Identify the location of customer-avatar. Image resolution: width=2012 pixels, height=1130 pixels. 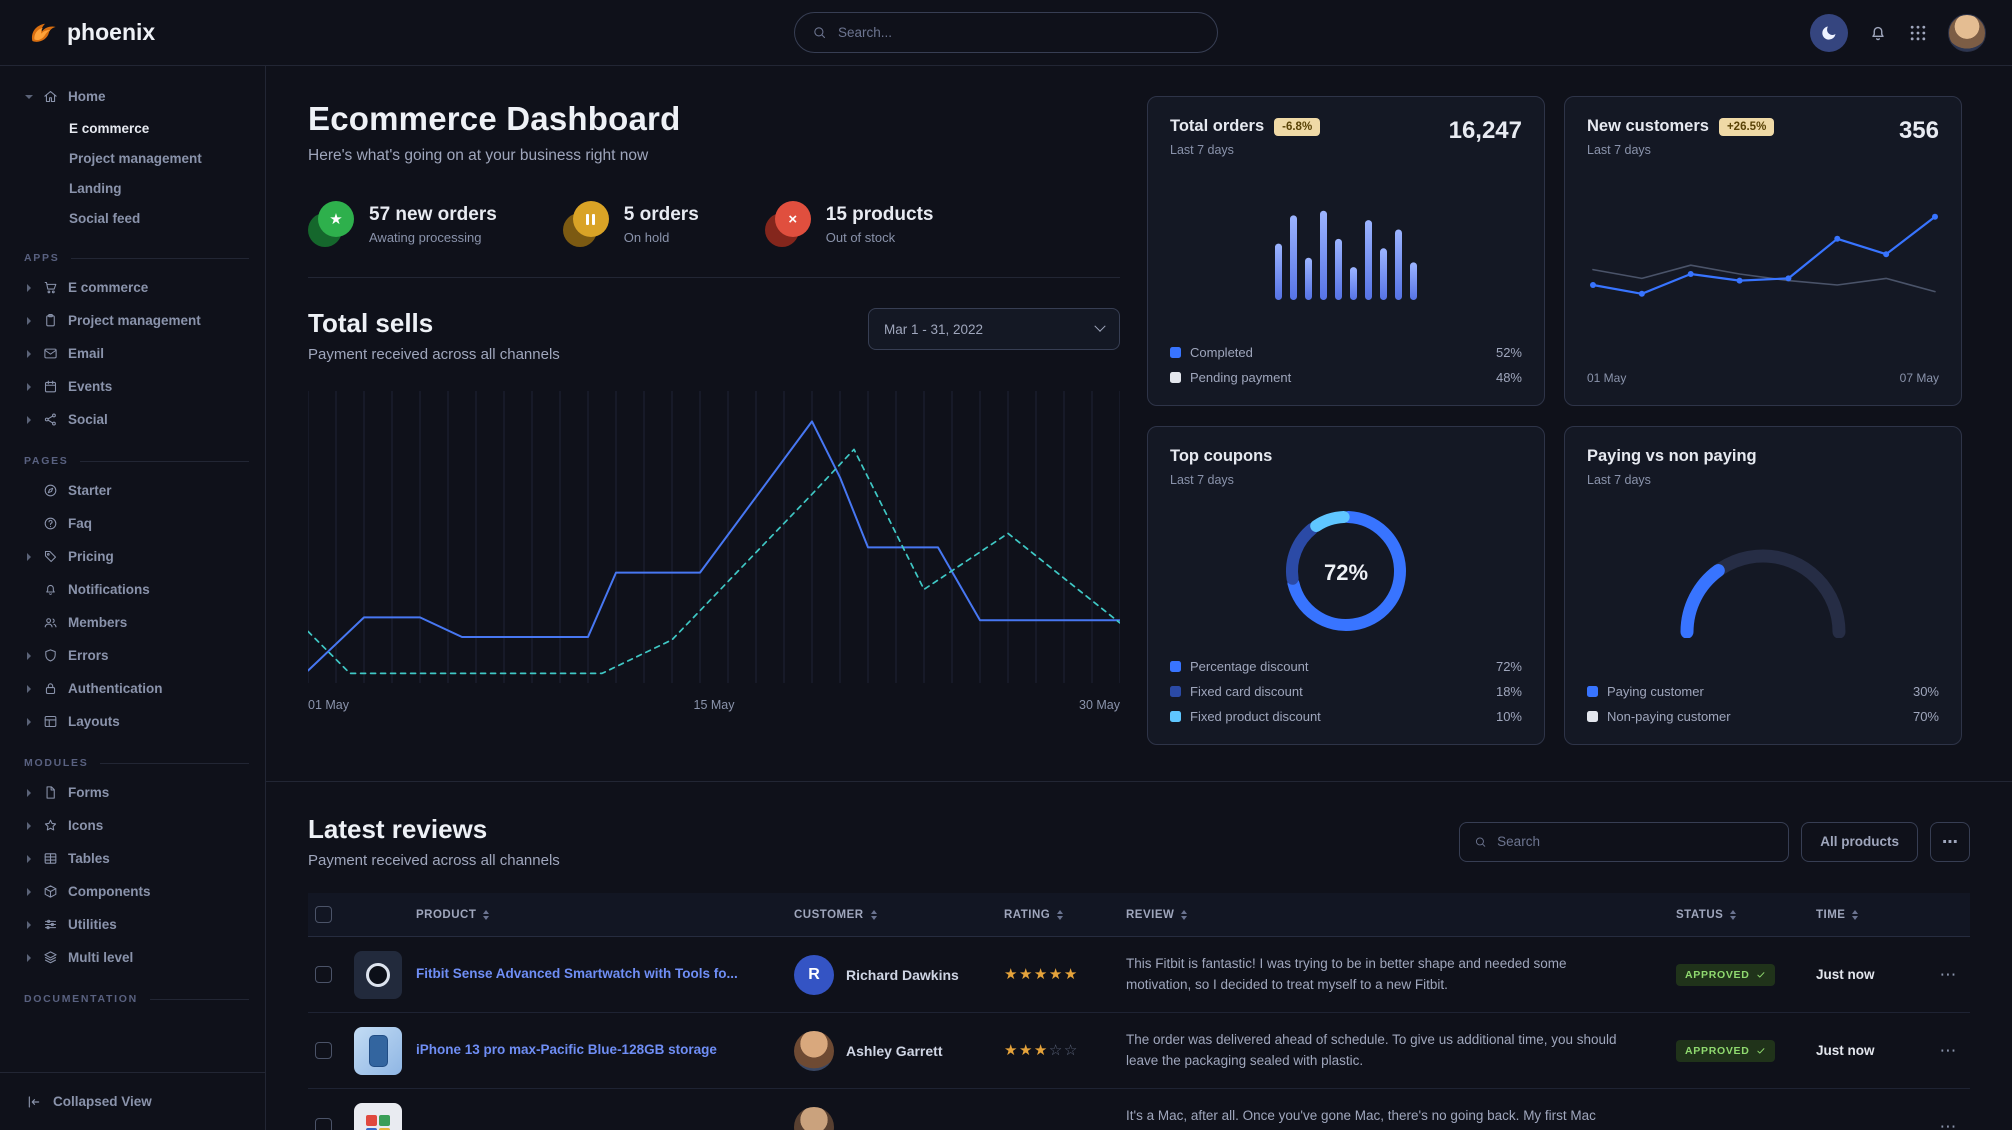
(814, 1118).